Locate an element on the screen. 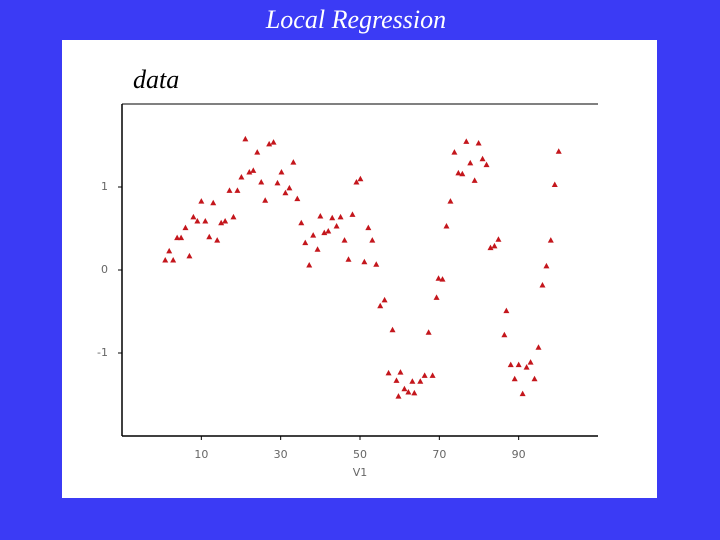 The height and width of the screenshot is (540, 720). x-tick-label: 50 is located at coordinates (360, 454).